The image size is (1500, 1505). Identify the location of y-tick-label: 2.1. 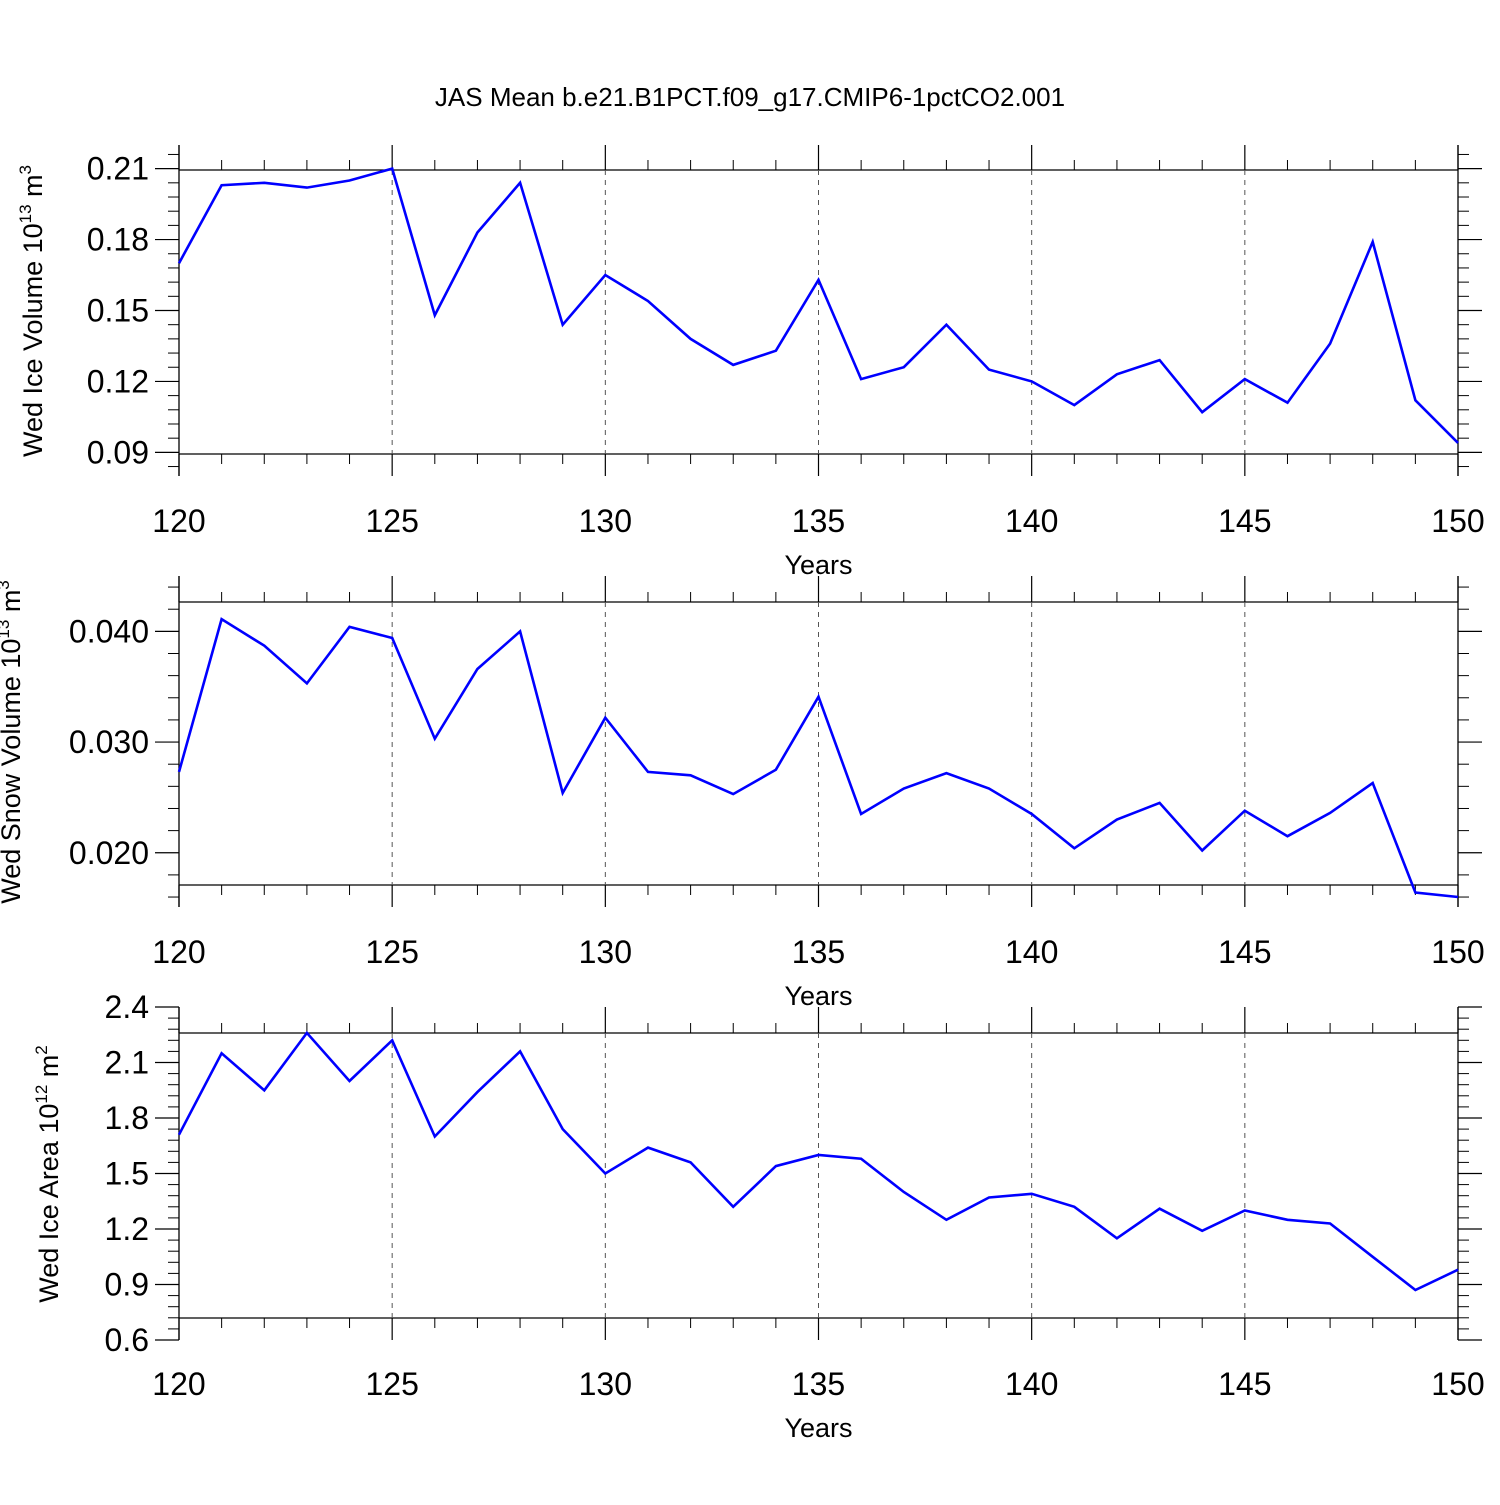
(127, 1063).